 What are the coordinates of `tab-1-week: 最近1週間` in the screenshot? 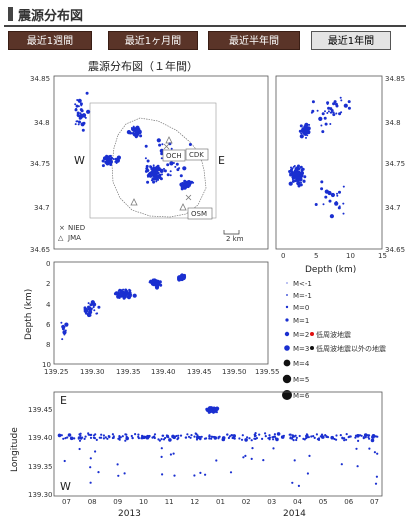 It's located at (50, 40).